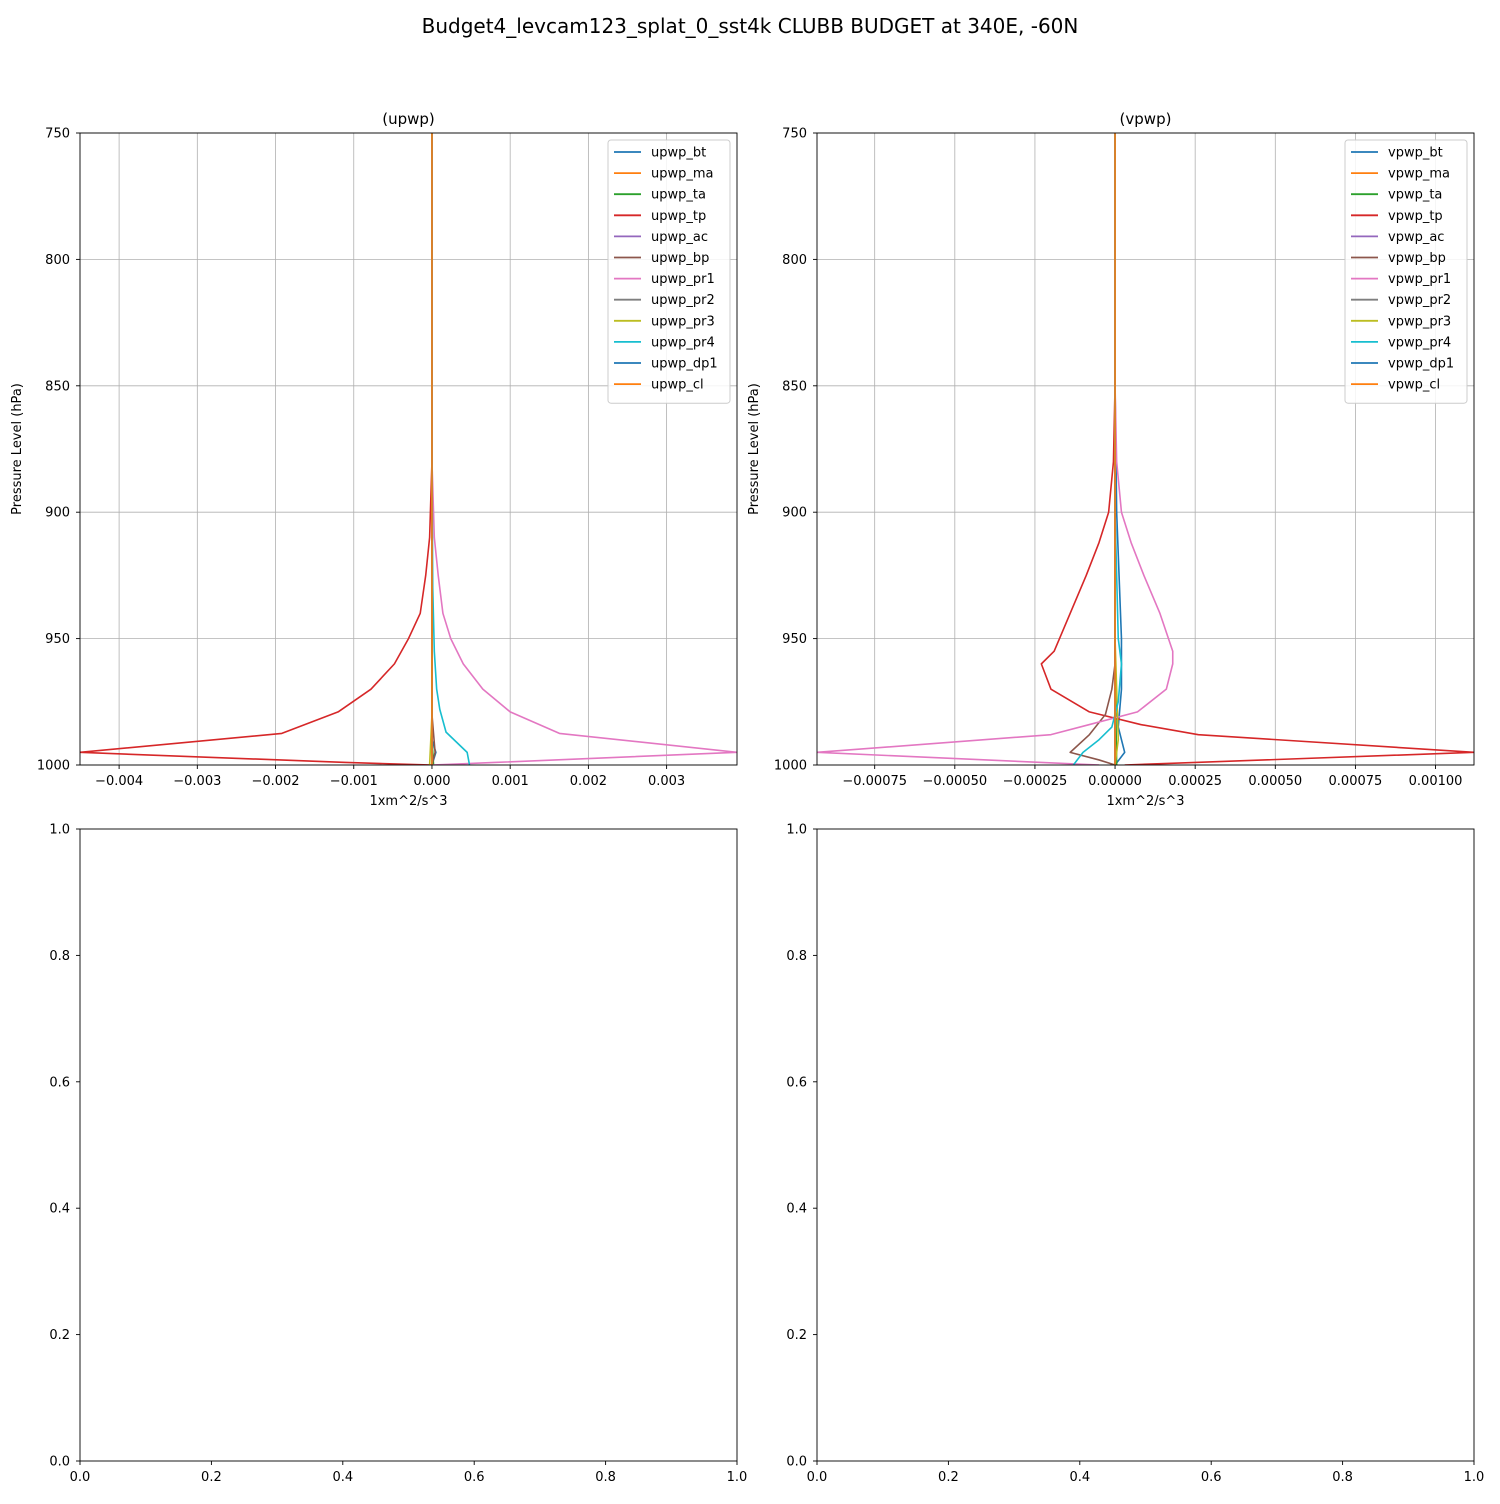 This screenshot has height=1504, width=1500. I want to click on x-tick-label: 0.00000, so click(1115, 781).